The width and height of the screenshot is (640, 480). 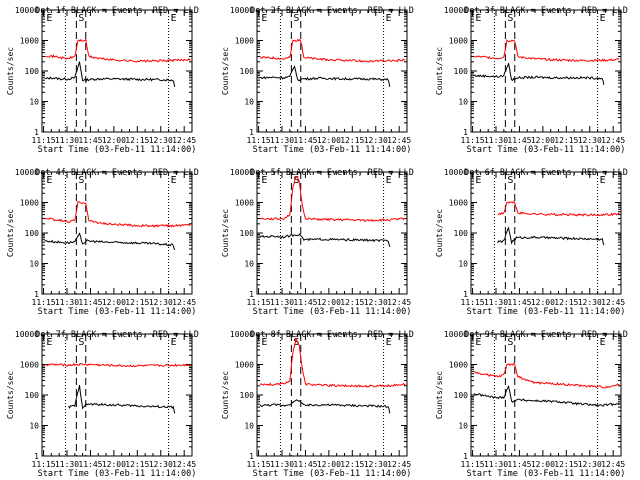 What do you see at coordinates (332, 335) in the screenshot?
I see `panel-title: Det 8f BLACK = Events, RED = LLD` at bounding box center [332, 335].